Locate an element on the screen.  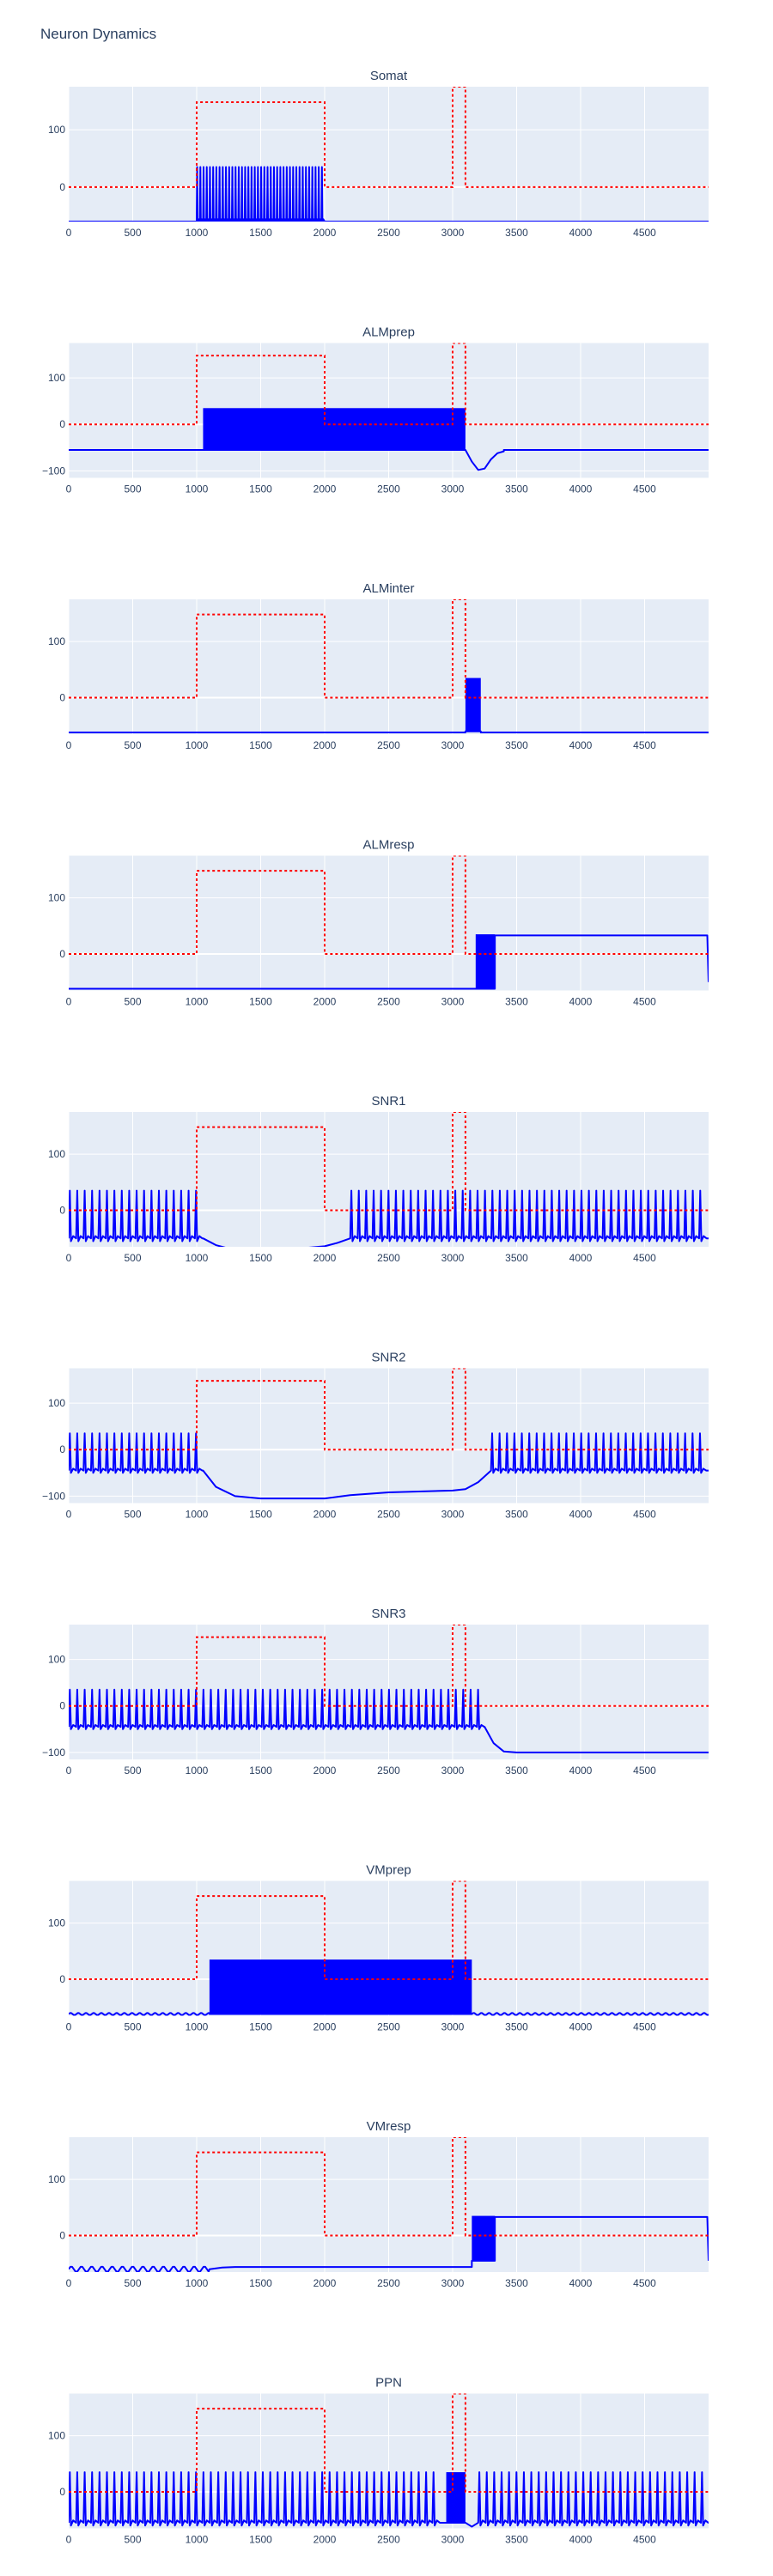
chart-title: VMprep is located at coordinates (388, 1871).